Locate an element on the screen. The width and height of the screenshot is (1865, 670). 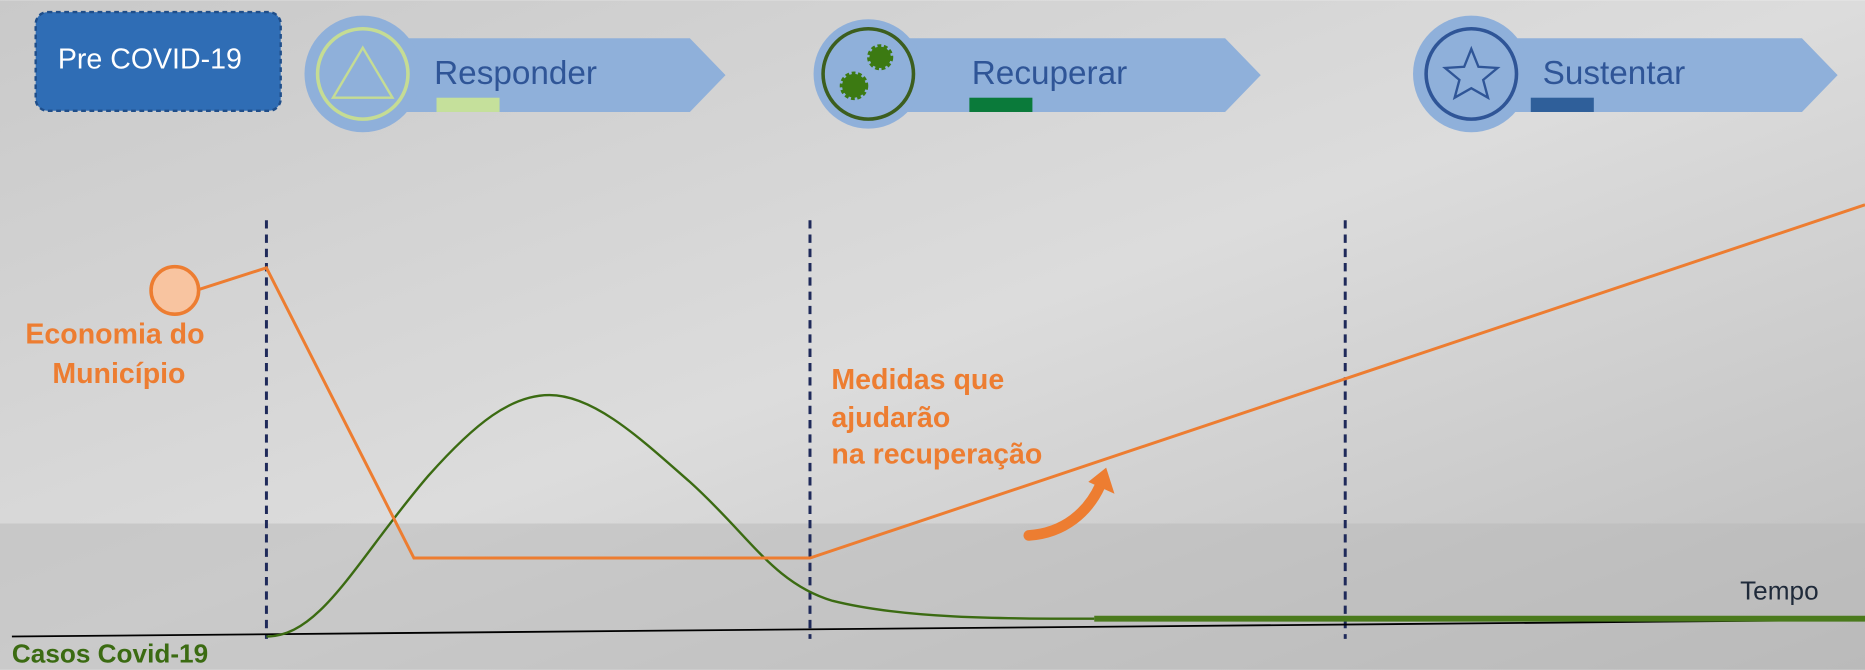
recovery-arrowhead is located at coordinates (1101, 480).